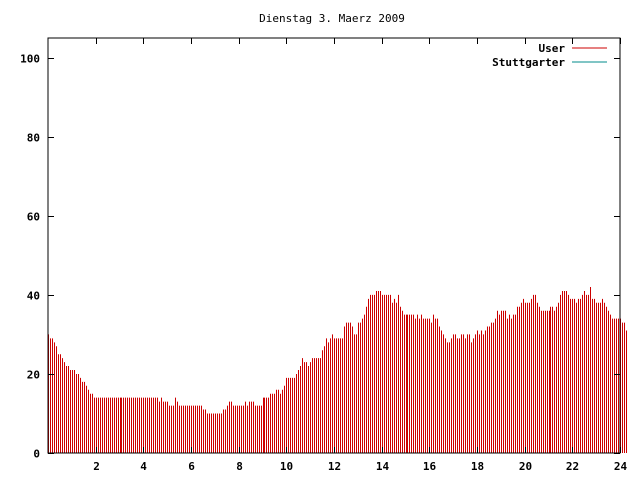 The height and width of the screenshot is (480, 640). I want to click on legend-label-stuttgarter: Stuttgarter, so click(528, 62).